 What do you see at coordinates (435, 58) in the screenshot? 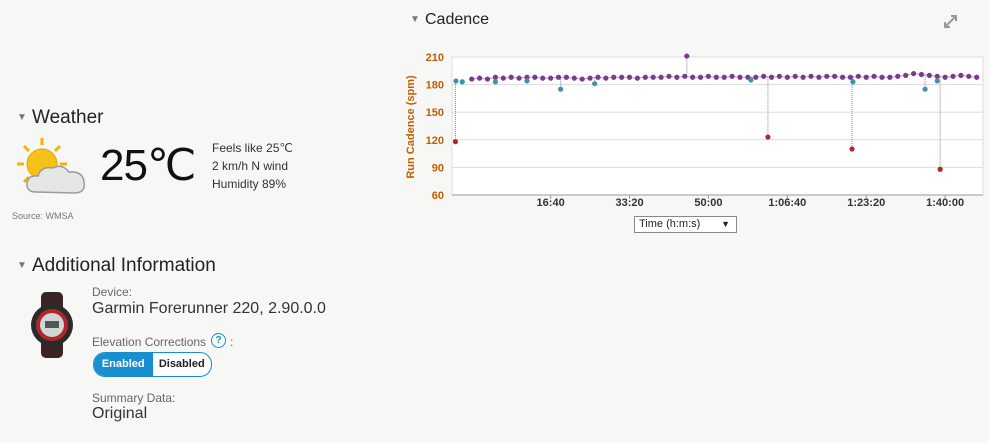
I see `y-tick-label: 210` at bounding box center [435, 58].